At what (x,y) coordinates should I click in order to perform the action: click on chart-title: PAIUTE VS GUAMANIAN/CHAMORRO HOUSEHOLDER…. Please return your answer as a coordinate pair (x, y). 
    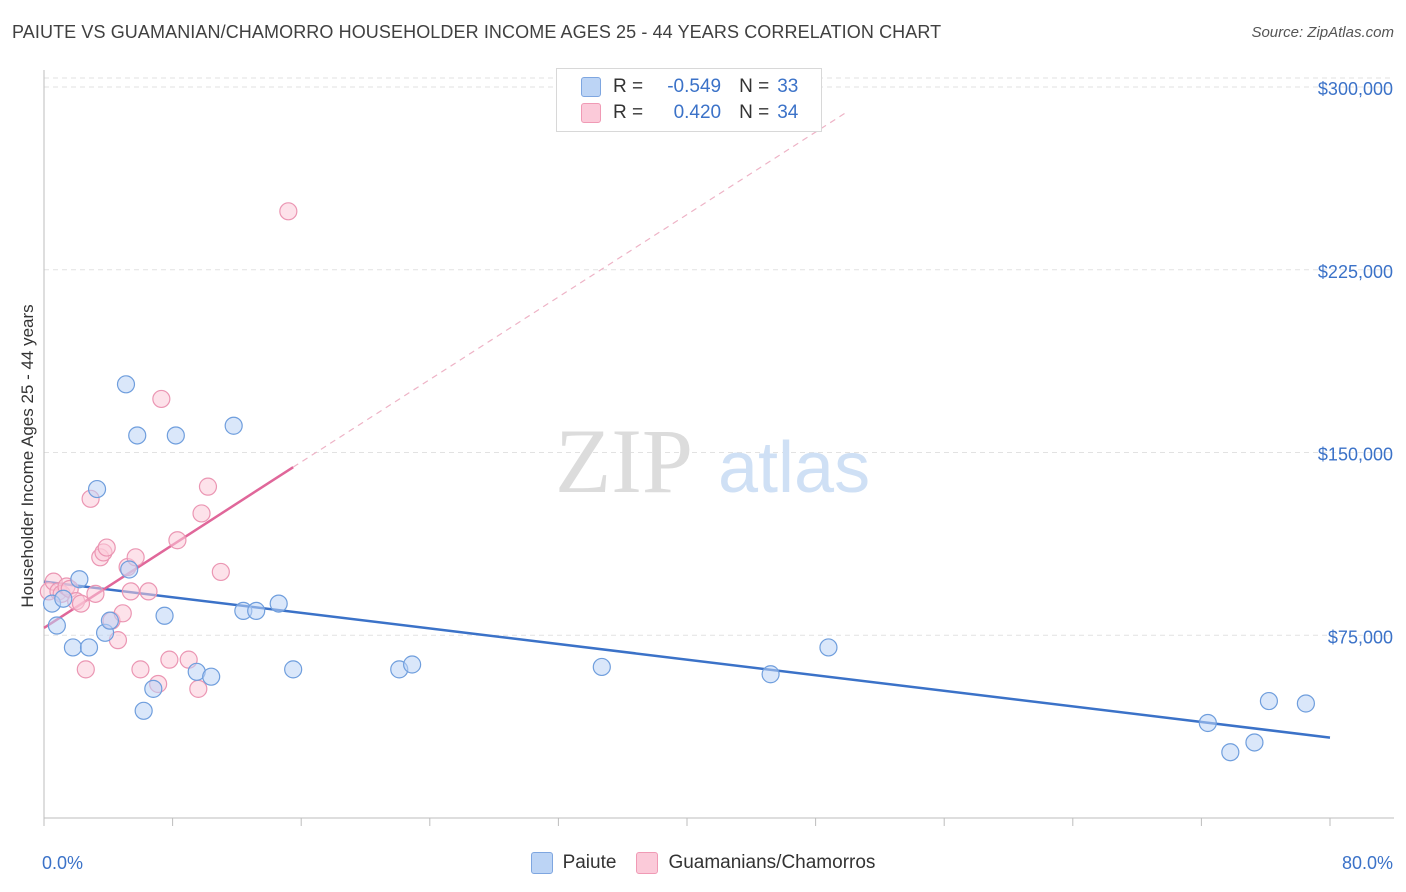
    Looking at the image, I should click on (477, 32).